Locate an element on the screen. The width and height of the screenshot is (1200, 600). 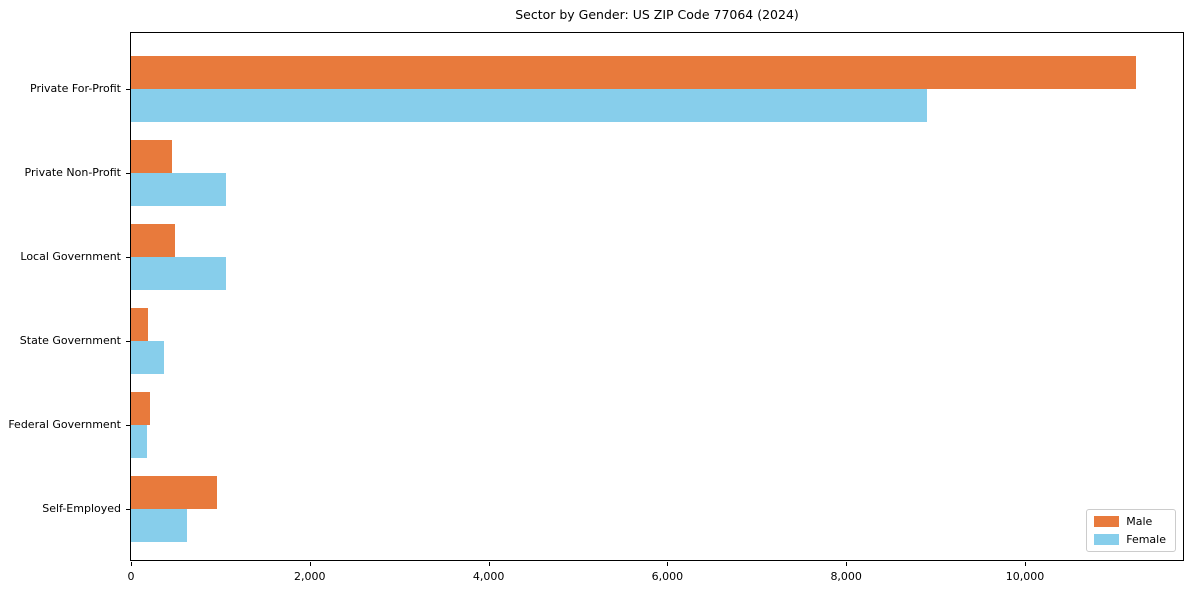
y-tick-label: State Government is located at coordinates (70, 340).